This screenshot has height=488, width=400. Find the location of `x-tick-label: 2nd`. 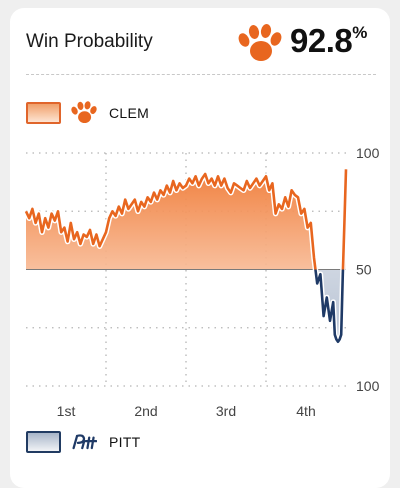

x-tick-label: 2nd is located at coordinates (145, 411).